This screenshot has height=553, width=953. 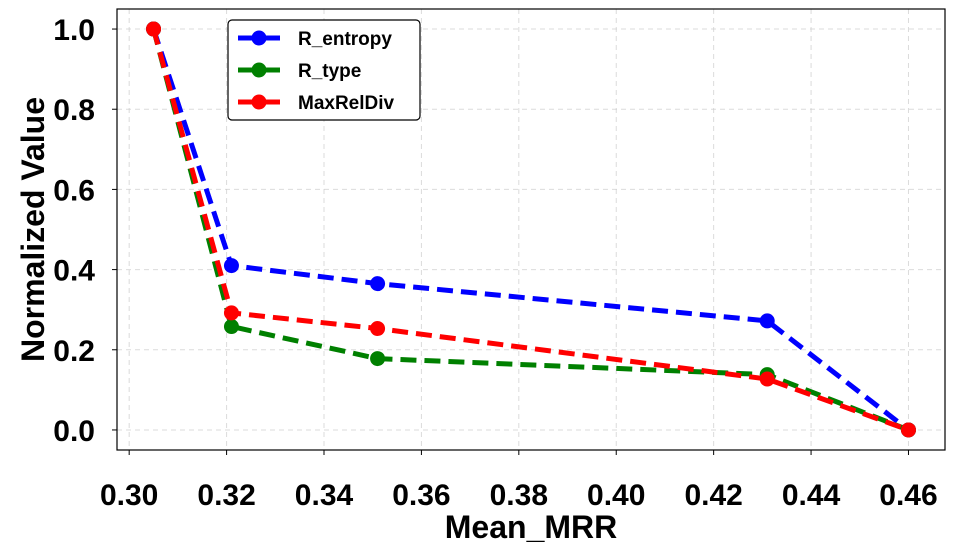 I want to click on x-tick-label: 0.30, so click(x=129, y=495).